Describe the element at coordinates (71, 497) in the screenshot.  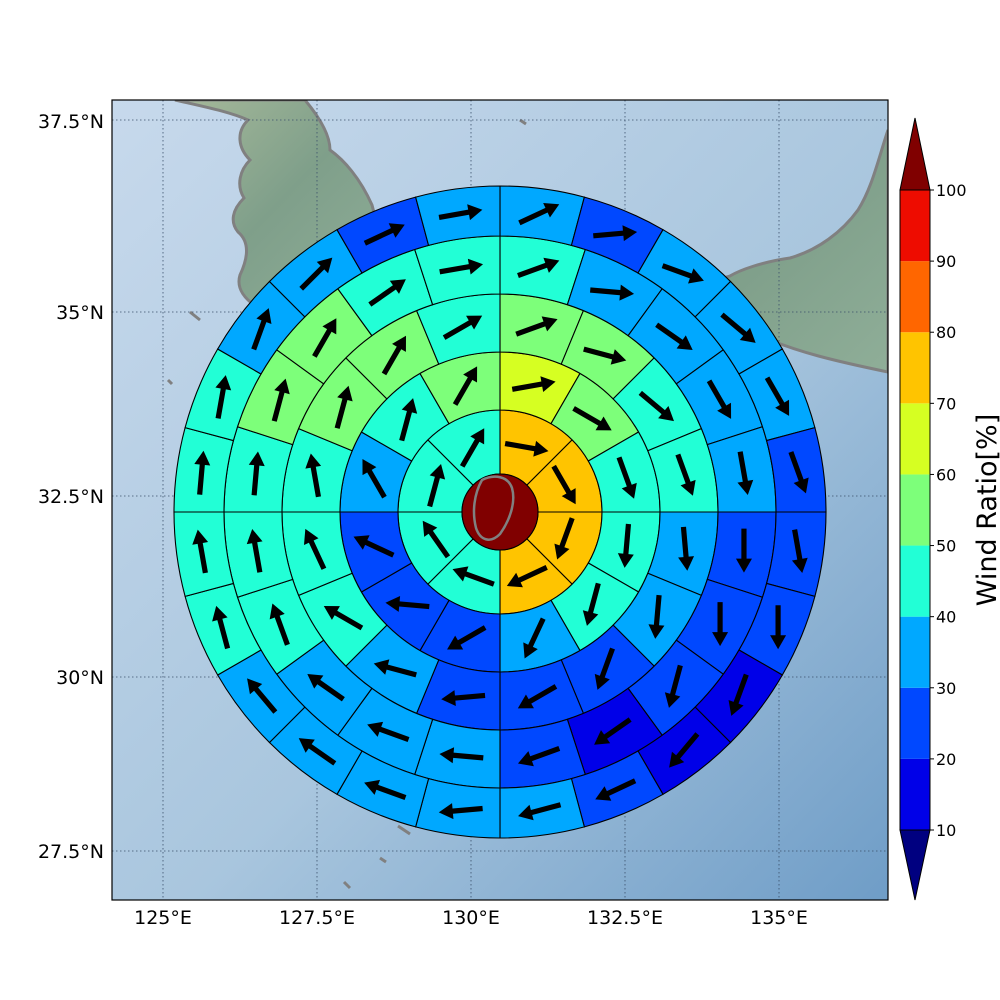
I see `lat-tick-label: 32.5°N` at that location.